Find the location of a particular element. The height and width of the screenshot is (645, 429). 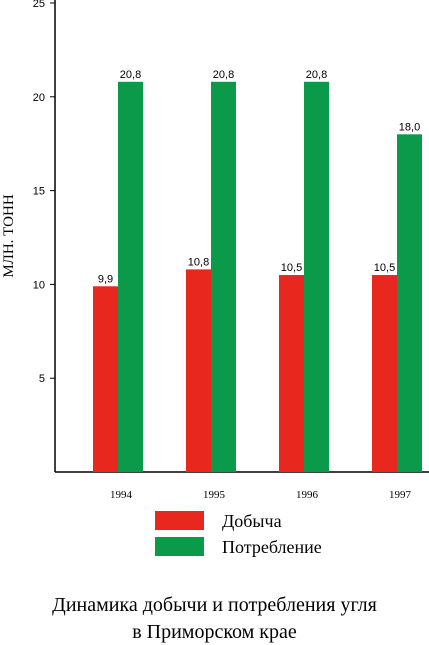

x-tick-label-1995: 1995 is located at coordinates (214, 495).